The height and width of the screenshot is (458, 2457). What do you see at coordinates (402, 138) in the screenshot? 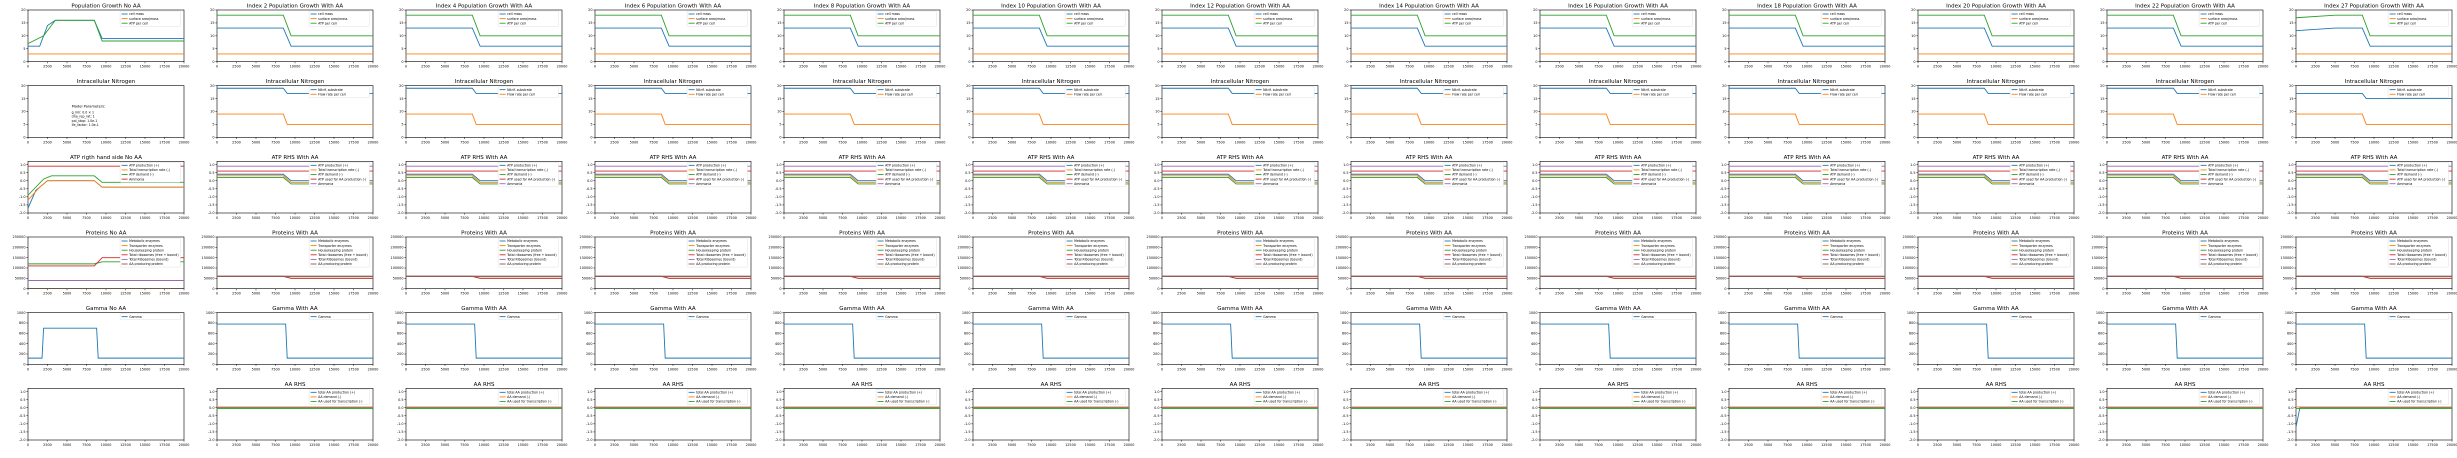
I see `y-tick-label: 0` at bounding box center [402, 138].